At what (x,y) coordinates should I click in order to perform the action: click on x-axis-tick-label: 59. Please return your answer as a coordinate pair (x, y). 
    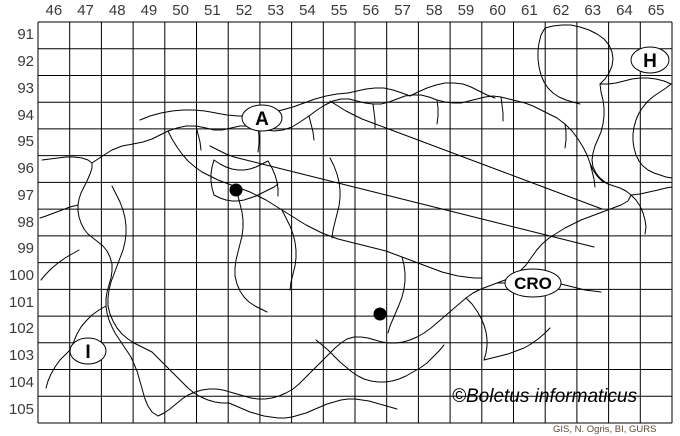
    Looking at the image, I should click on (466, 10).